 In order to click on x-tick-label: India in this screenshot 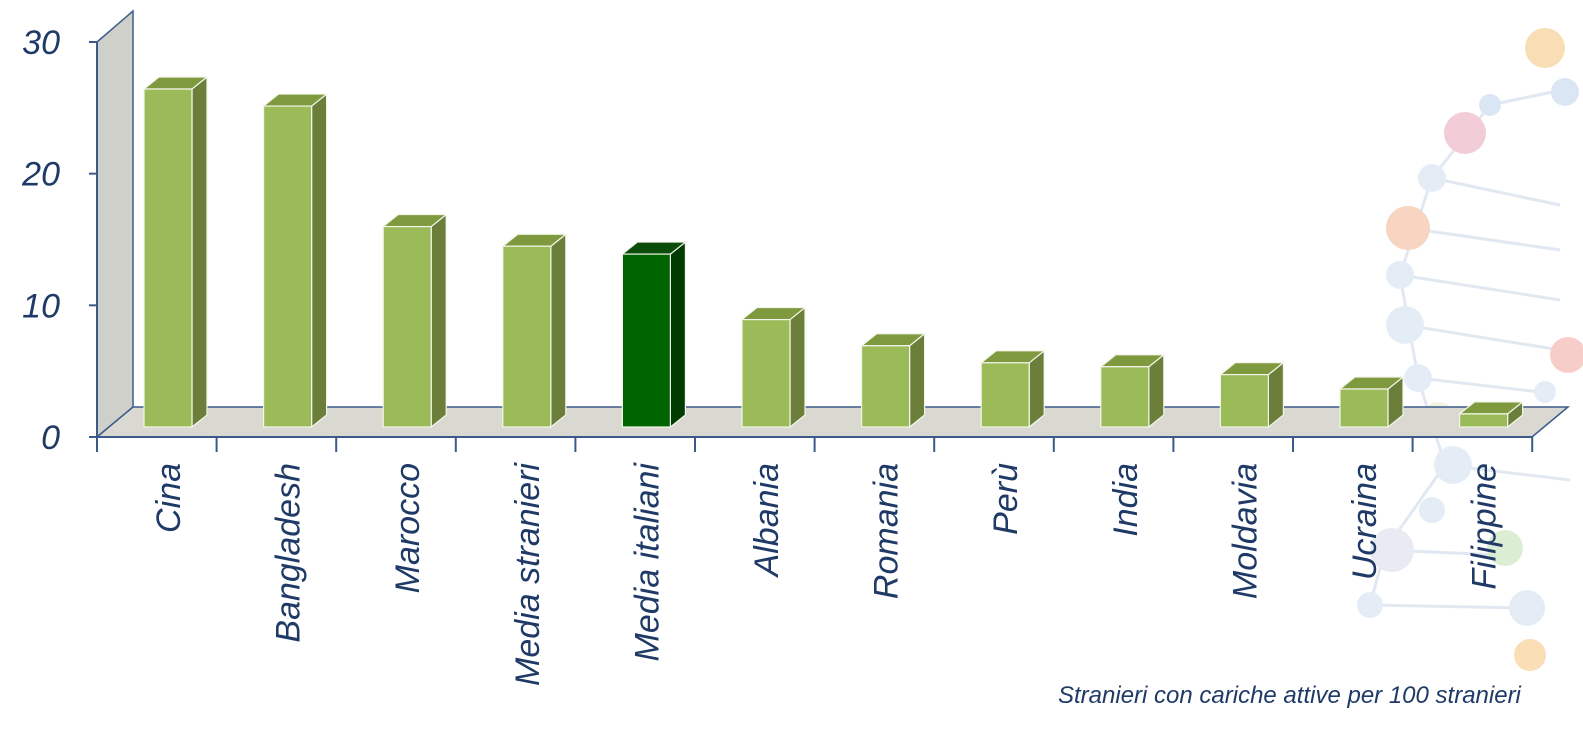, I will do `click(1126, 500)`.